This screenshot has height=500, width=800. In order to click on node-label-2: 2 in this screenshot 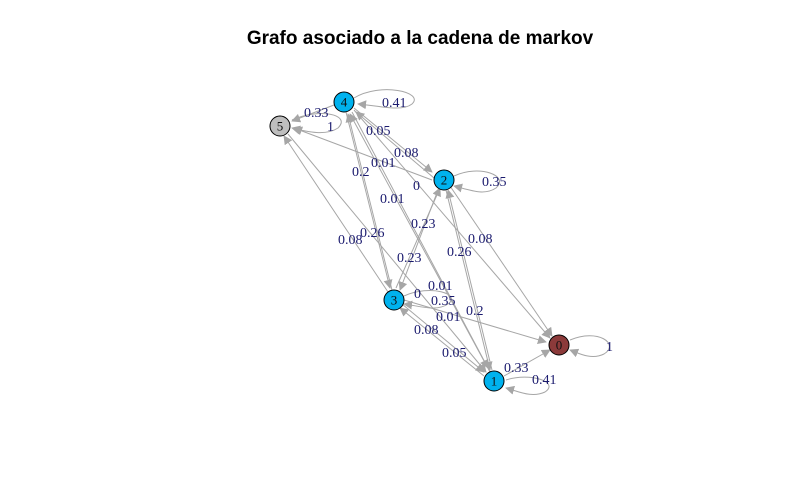, I will do `click(444, 180)`.